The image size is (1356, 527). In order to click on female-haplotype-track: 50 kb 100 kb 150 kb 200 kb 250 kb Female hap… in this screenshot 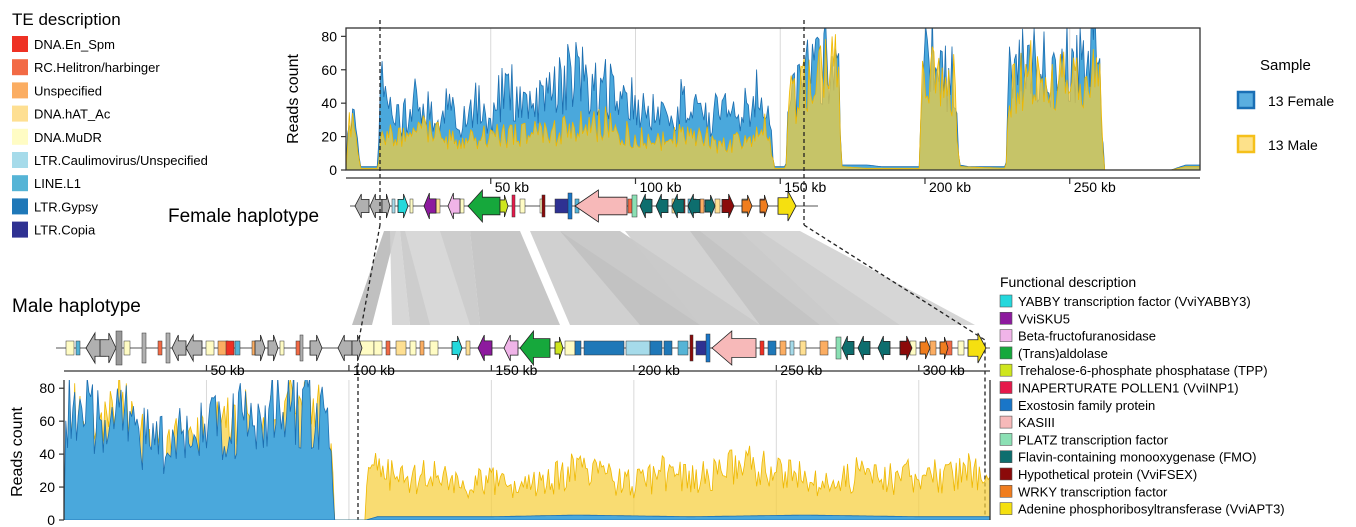, I will do `click(684, 202)`.